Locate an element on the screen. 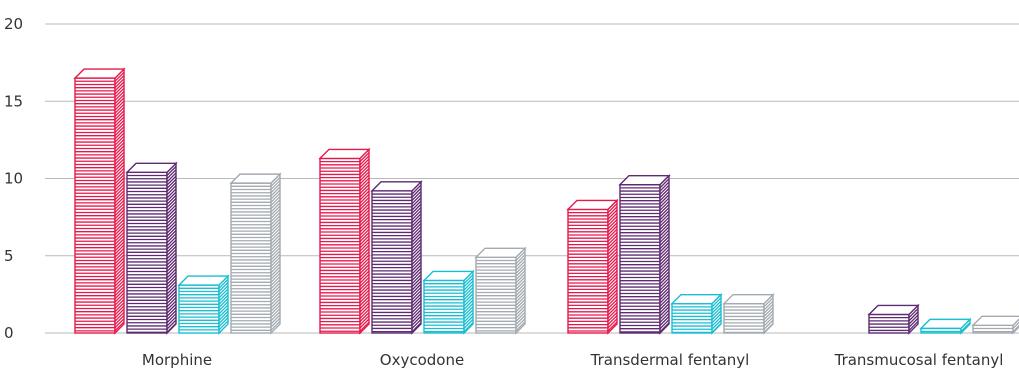 Image resolution: width=1019 pixels, height=373 pixels. y-tick-label: 15 is located at coordinates (13, 101).